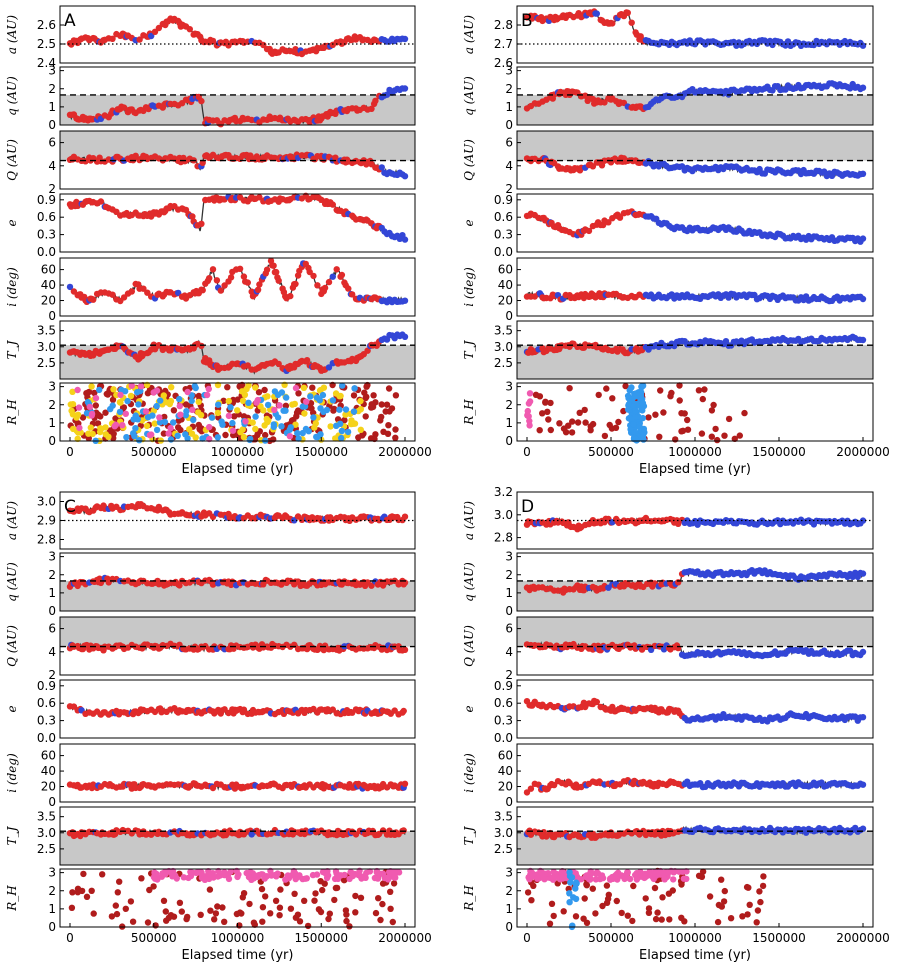 Image resolution: width=901 pixels, height=964 pixels. Describe the element at coordinates (503, 63) in the screenshot. I see `y-tick-label: 2.6` at that location.